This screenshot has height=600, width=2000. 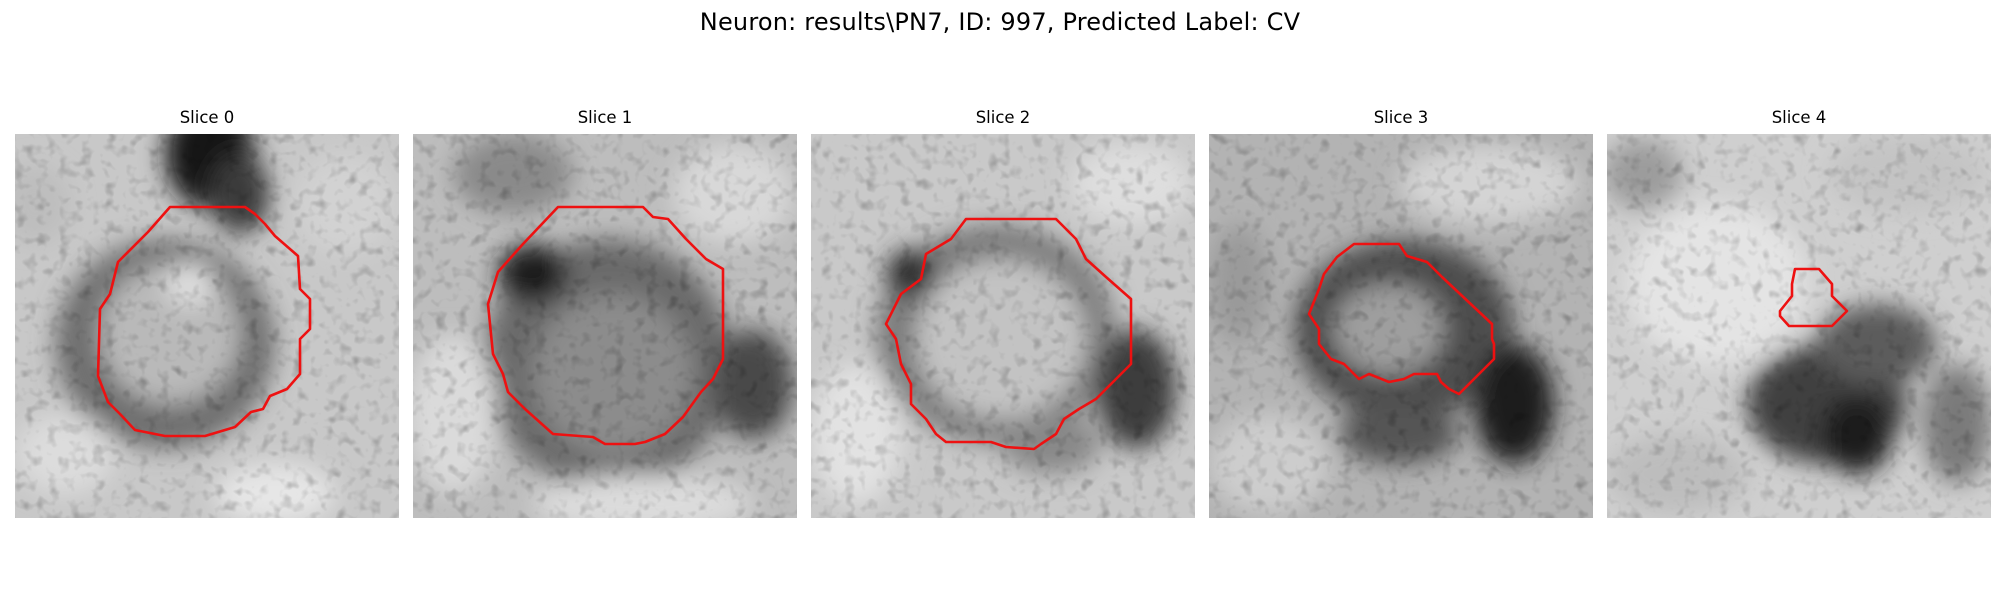 What do you see at coordinates (1799, 117) in the screenshot?
I see `slice-title: Slice 4` at bounding box center [1799, 117].